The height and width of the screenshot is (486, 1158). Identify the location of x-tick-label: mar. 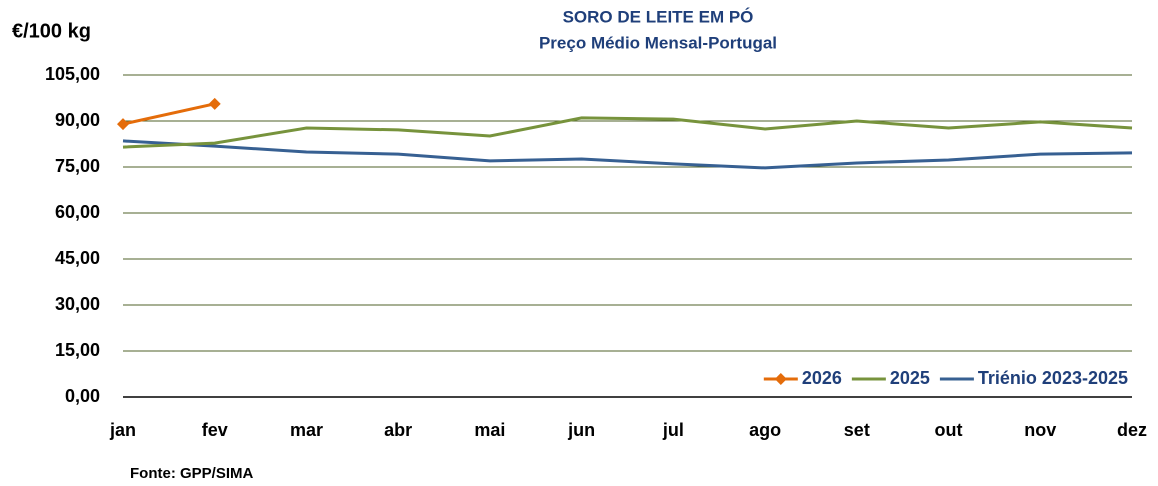
(306, 430).